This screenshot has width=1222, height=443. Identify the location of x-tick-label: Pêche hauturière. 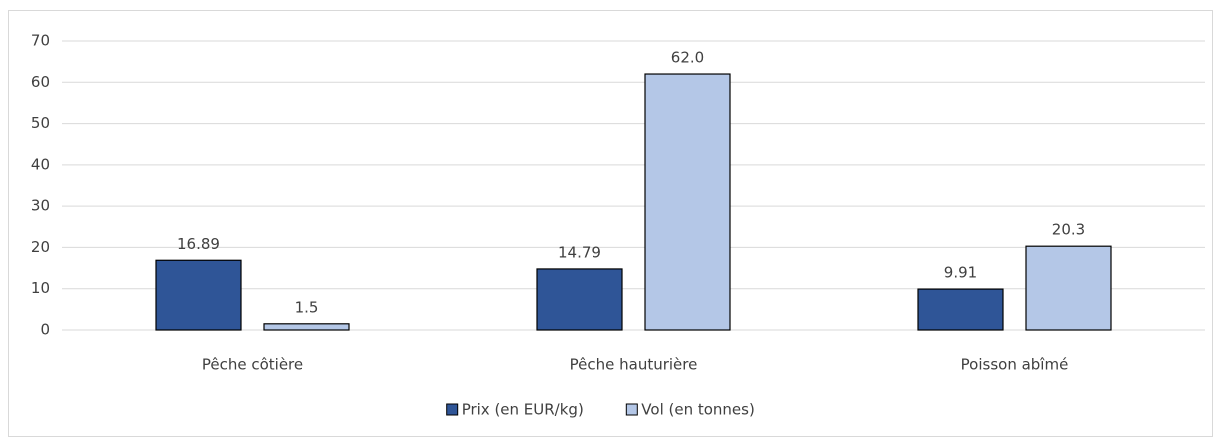
(634, 365).